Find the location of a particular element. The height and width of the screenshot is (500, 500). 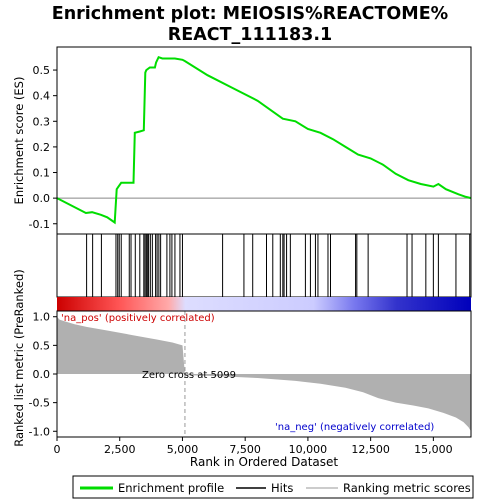

metric-x-tick-label: 15,000 is located at coordinates (433, 449).